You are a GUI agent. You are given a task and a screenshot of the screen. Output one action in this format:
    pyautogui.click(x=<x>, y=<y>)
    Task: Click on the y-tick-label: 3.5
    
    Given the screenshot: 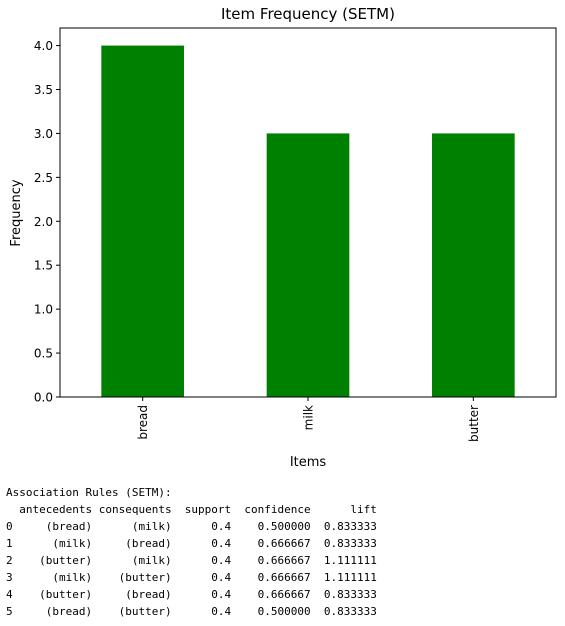 What is the action you would take?
    pyautogui.click(x=43, y=90)
    